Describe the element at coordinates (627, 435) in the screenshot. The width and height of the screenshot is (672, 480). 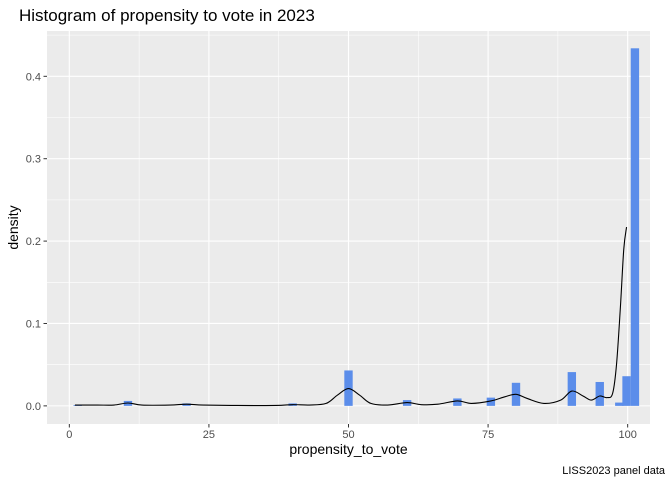
I see `x-tick-label: 100` at that location.